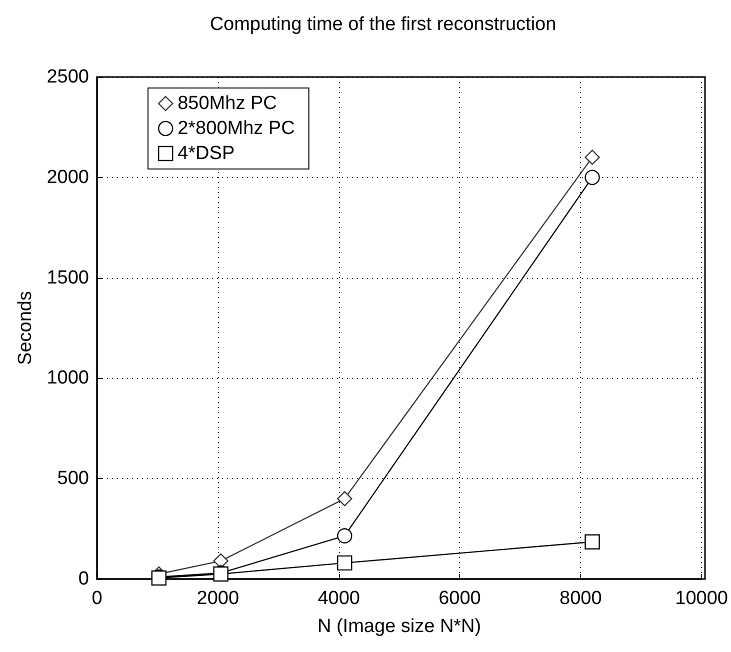 The width and height of the screenshot is (731, 652). What do you see at coordinates (67, 378) in the screenshot?
I see `y-tick-label: 1000` at bounding box center [67, 378].